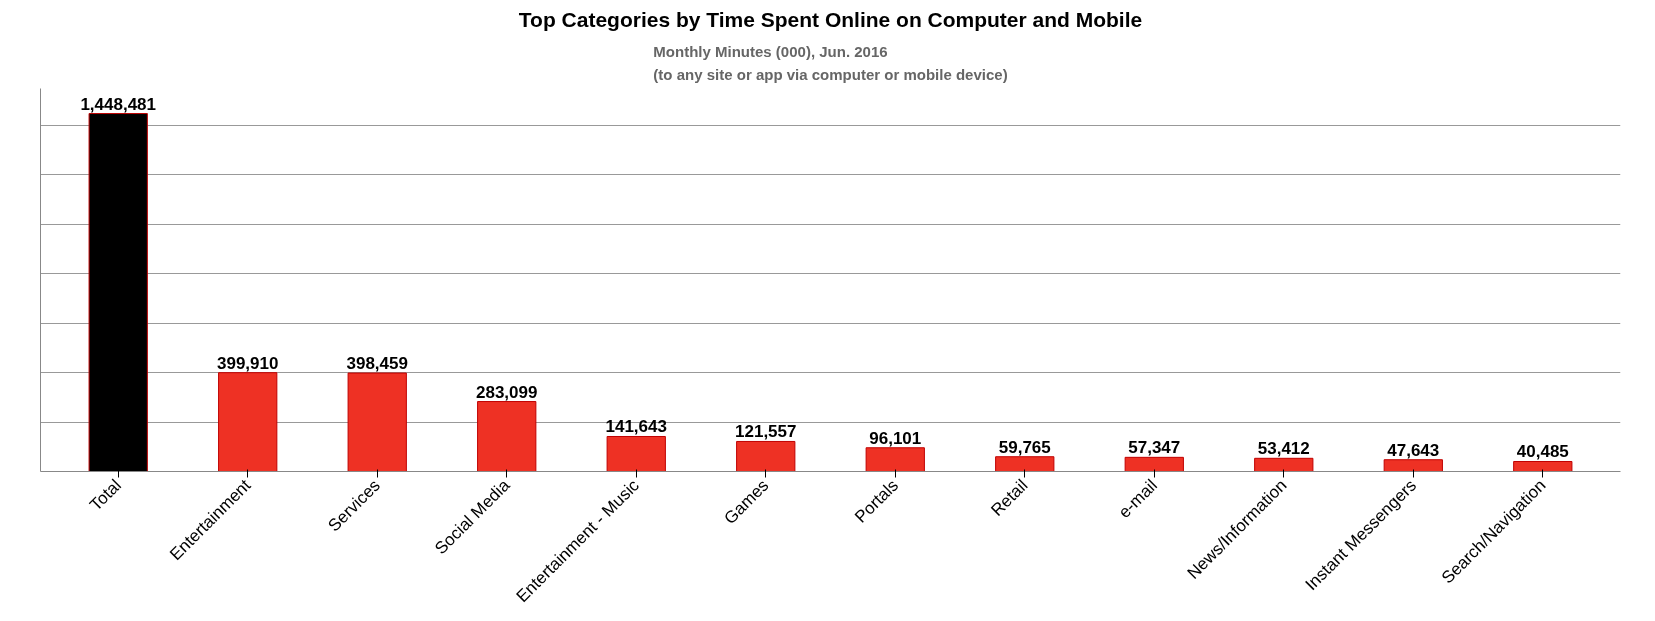  Describe the element at coordinates (1024, 447) in the screenshot. I see `data-label: 59,765` at that location.